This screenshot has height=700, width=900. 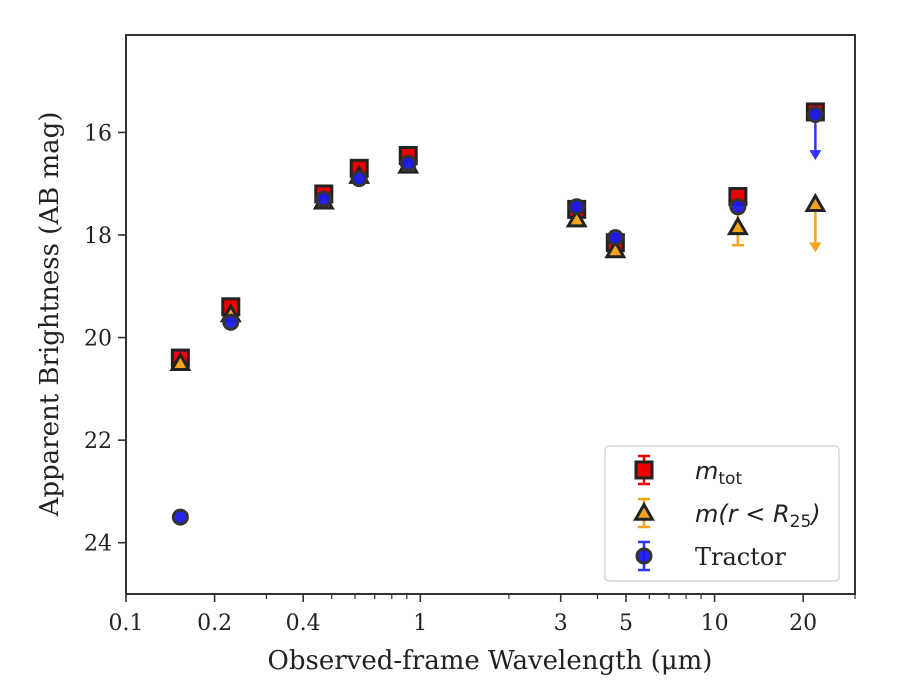 I want to click on x-tick-label: 10, so click(x=715, y=623).